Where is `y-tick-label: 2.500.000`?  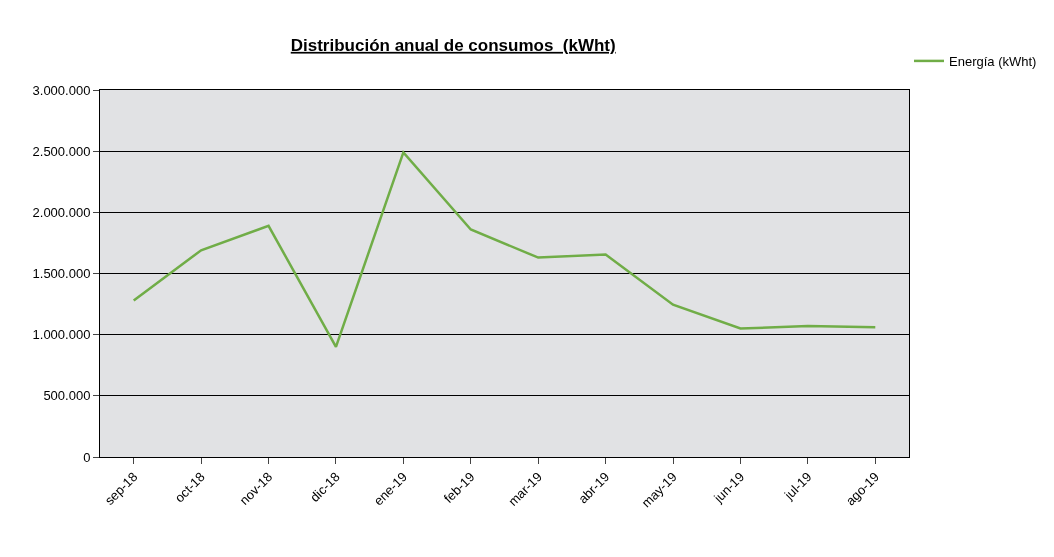 y-tick-label: 2.500.000 is located at coordinates (61, 151).